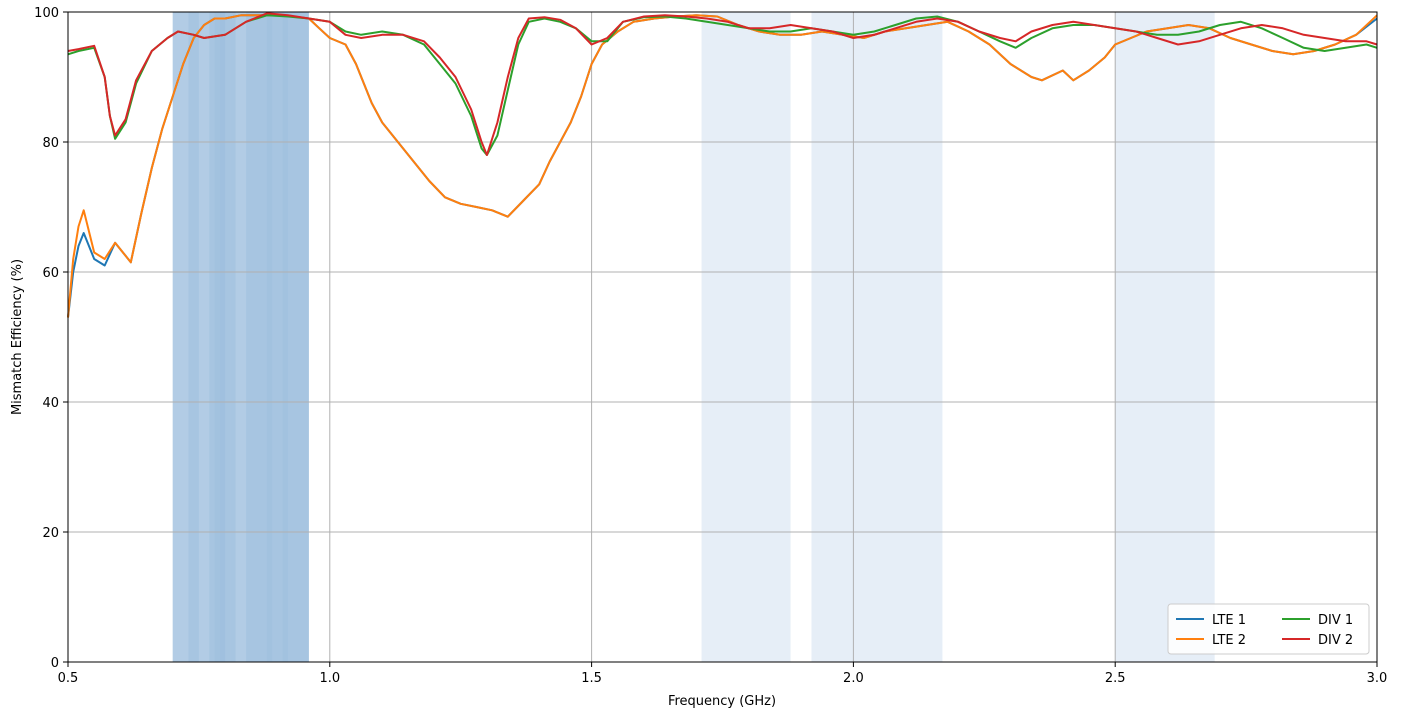 This screenshot has width=1403, height=712. I want to click on y-tick-label-5: 100, so click(46, 13).